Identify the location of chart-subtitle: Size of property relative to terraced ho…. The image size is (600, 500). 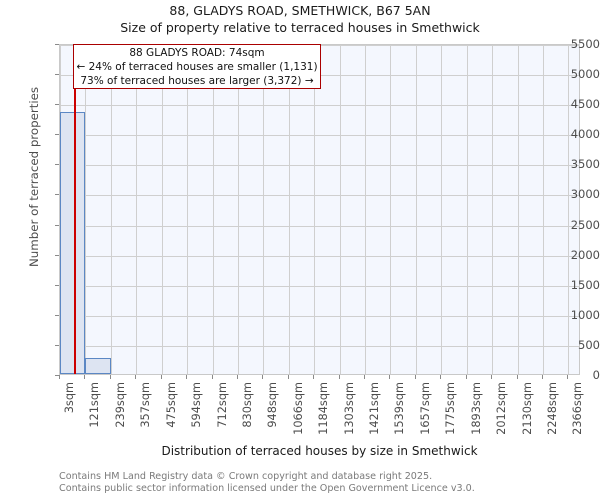
(300, 27).